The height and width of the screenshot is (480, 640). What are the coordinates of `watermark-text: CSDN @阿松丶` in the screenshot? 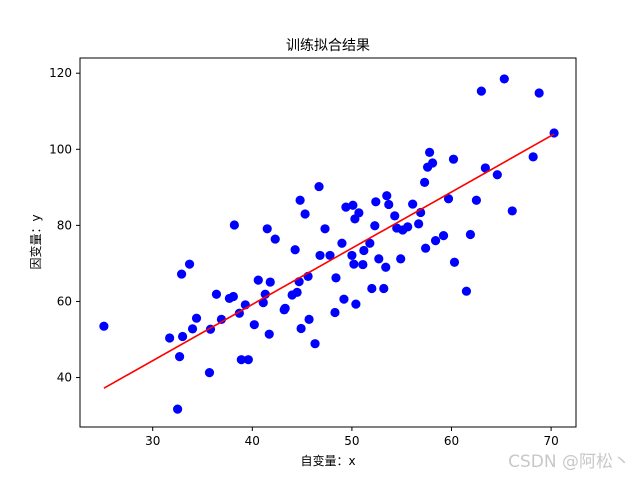 It's located at (569, 462).